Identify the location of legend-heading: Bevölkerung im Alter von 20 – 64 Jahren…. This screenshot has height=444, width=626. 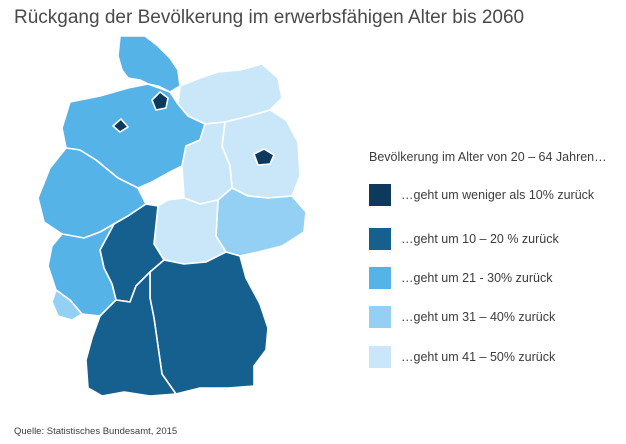
(488, 157).